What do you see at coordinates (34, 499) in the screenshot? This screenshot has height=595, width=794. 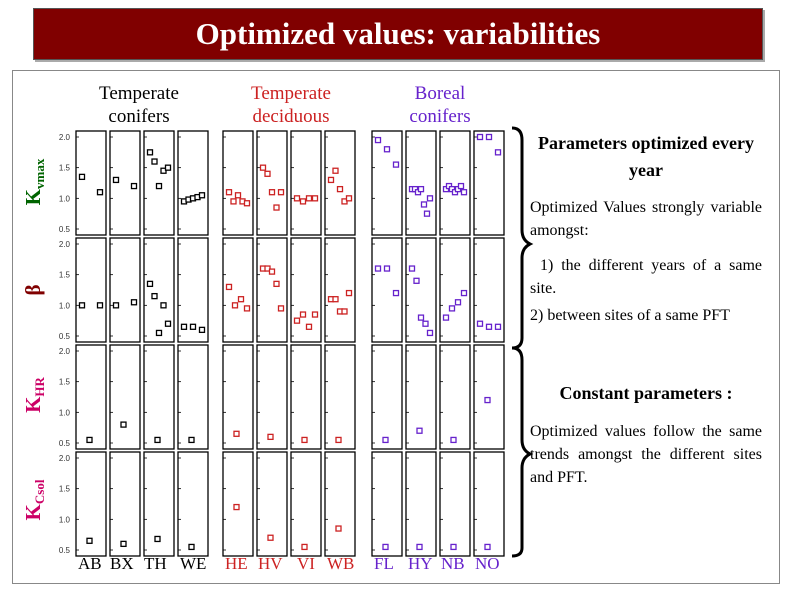 I see `row-label-4: KCsol` at bounding box center [34, 499].